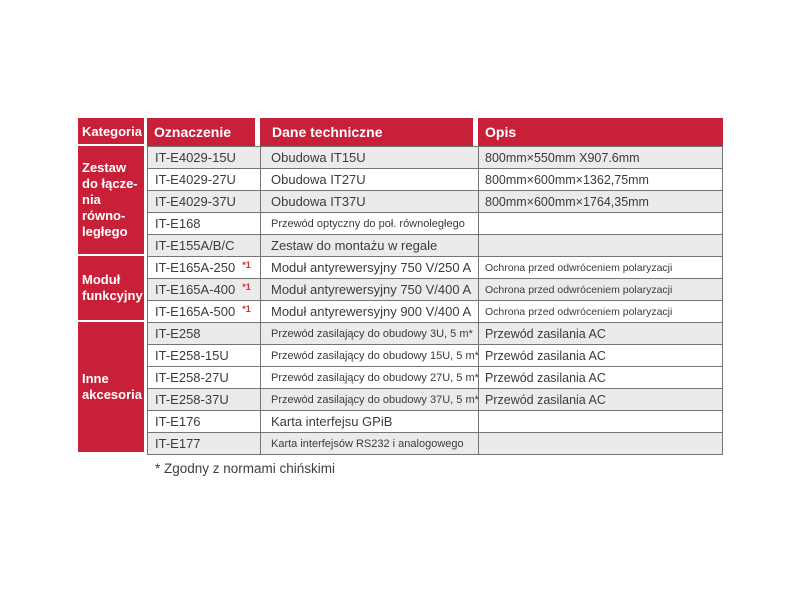  Describe the element at coordinates (369, 132) in the screenshot. I see `header-dane-techniczne: Dane techniczne` at that location.